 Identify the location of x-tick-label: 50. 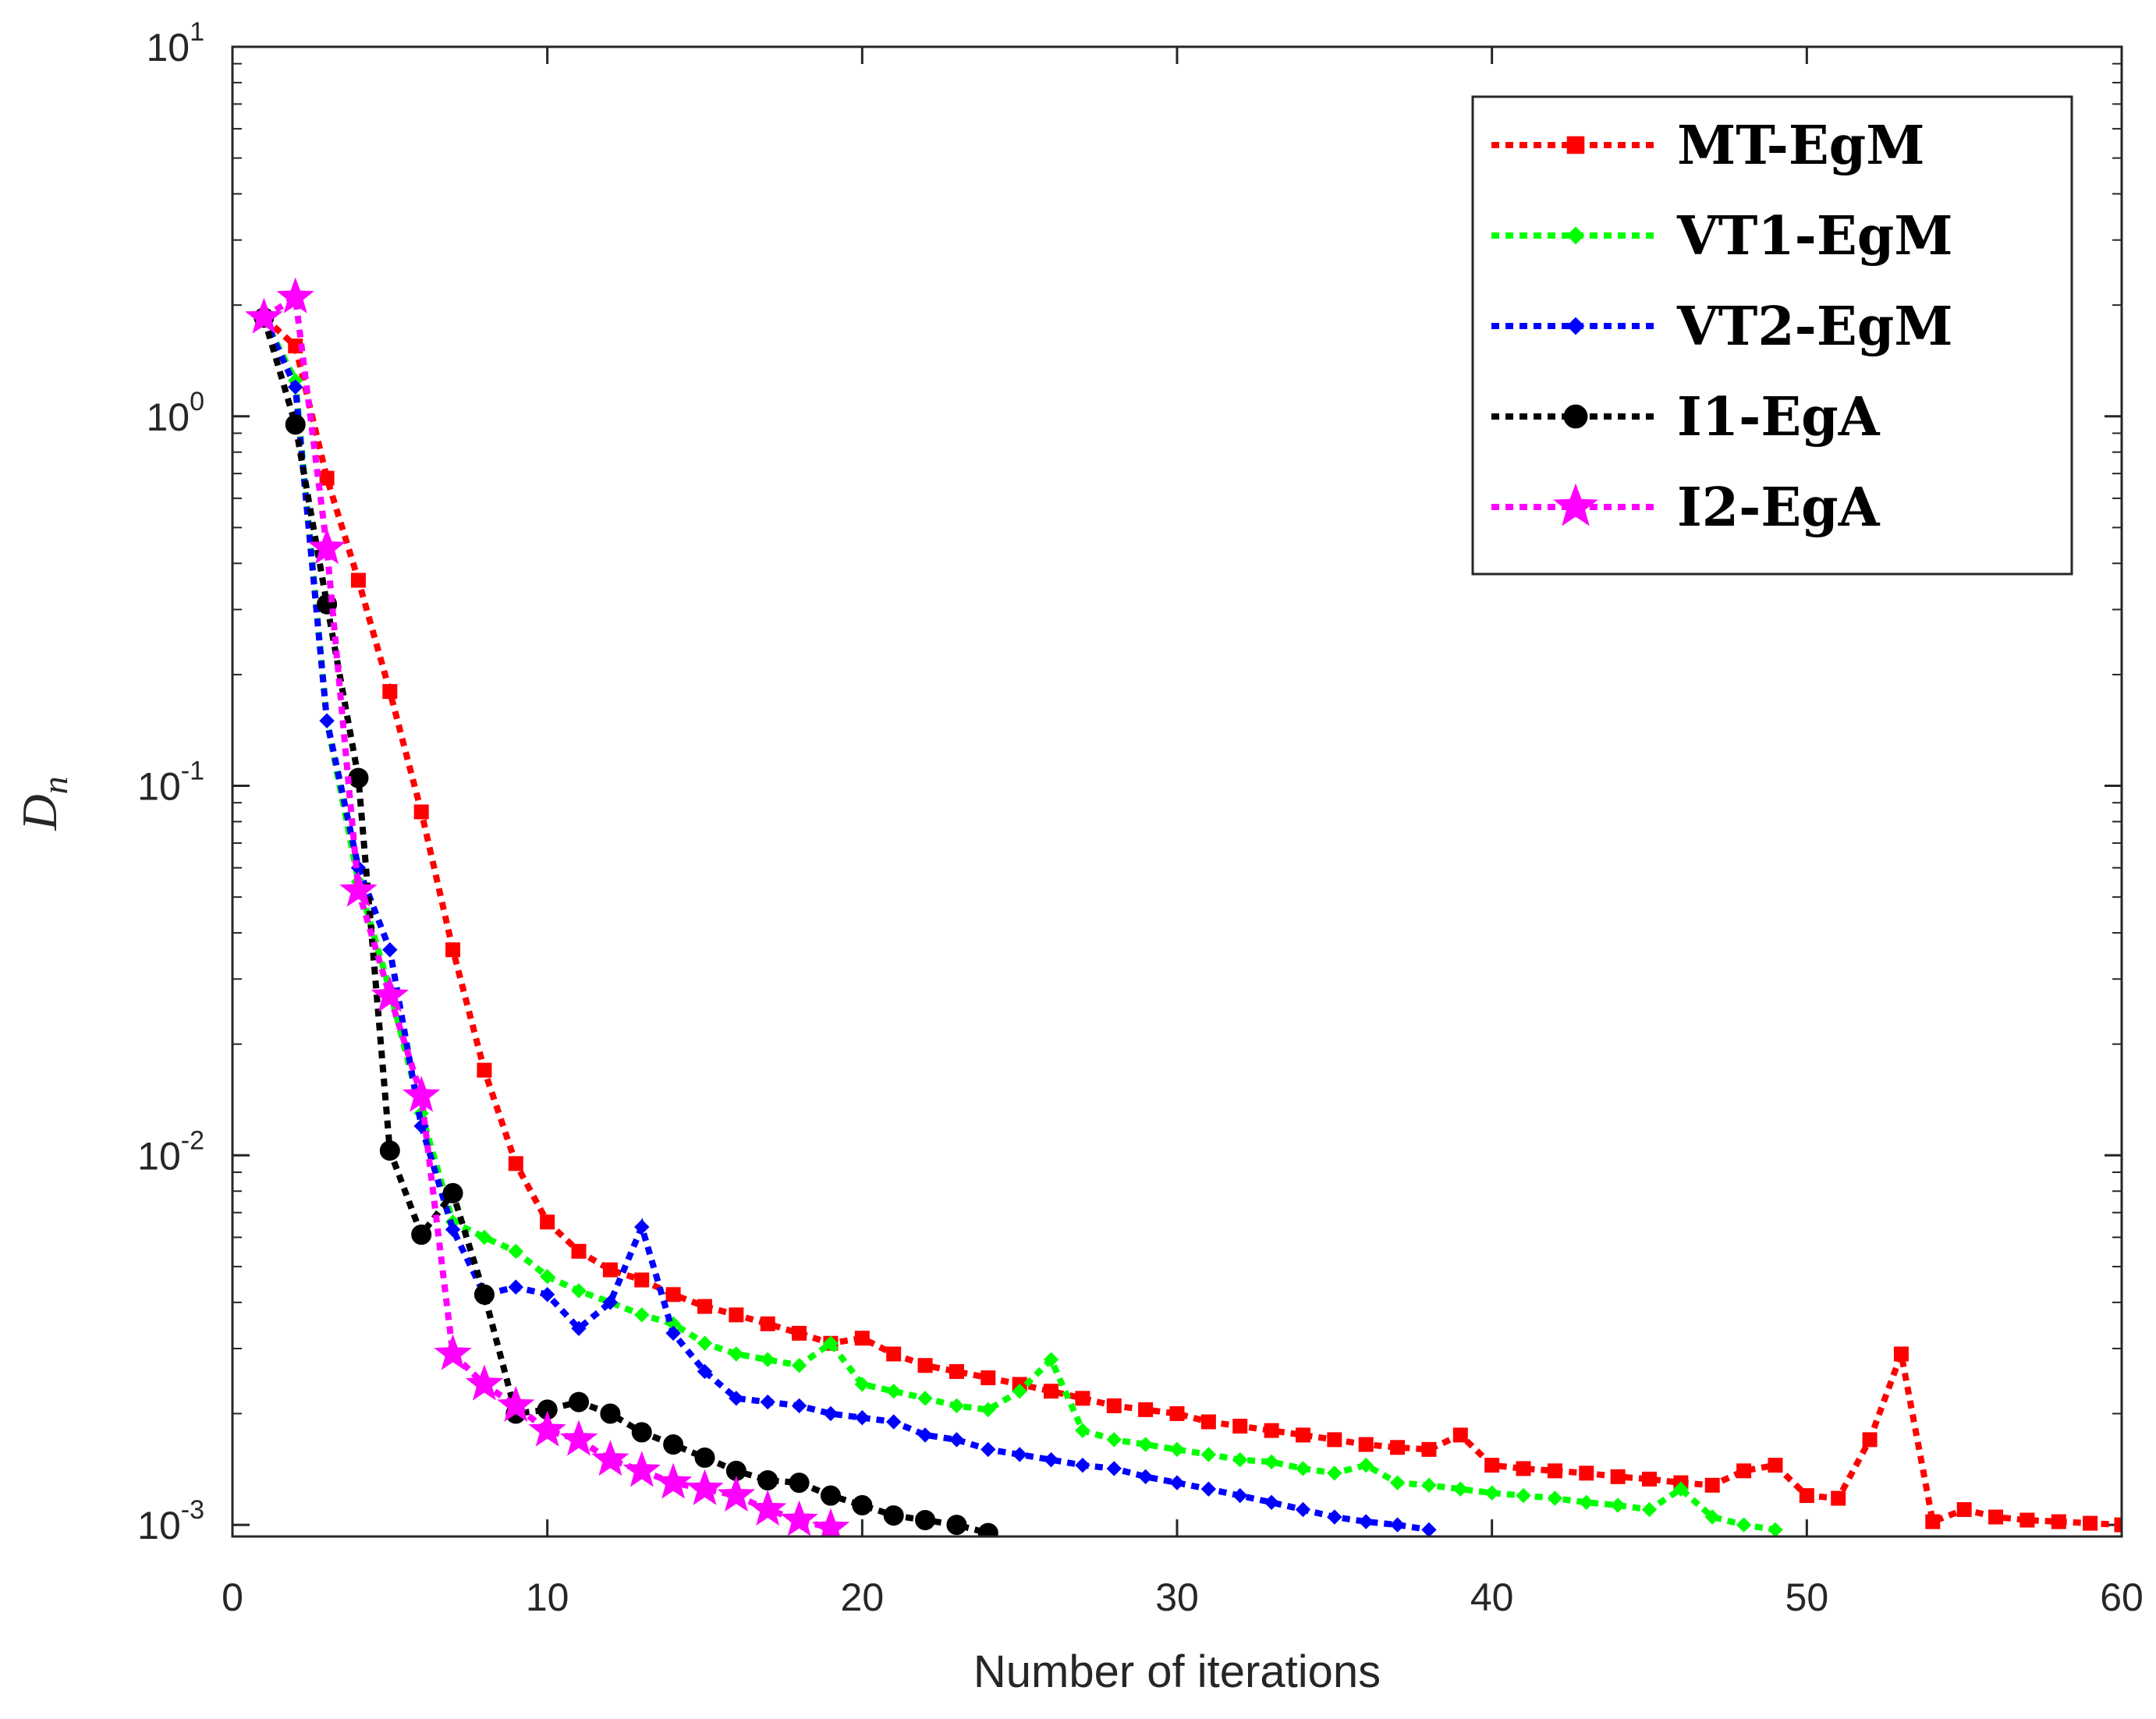
(1807, 1597).